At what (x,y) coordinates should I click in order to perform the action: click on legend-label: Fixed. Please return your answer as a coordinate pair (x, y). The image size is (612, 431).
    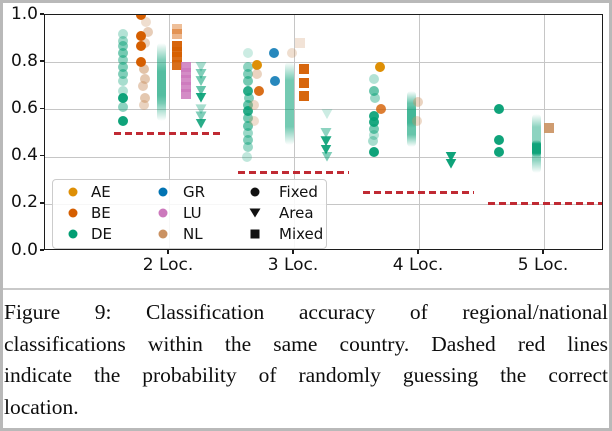
    Looking at the image, I should click on (298, 192).